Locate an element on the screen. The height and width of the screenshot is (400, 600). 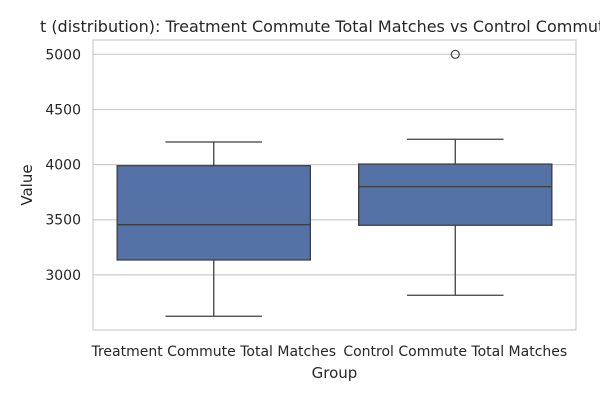
box-group is located at coordinates (213, 229).